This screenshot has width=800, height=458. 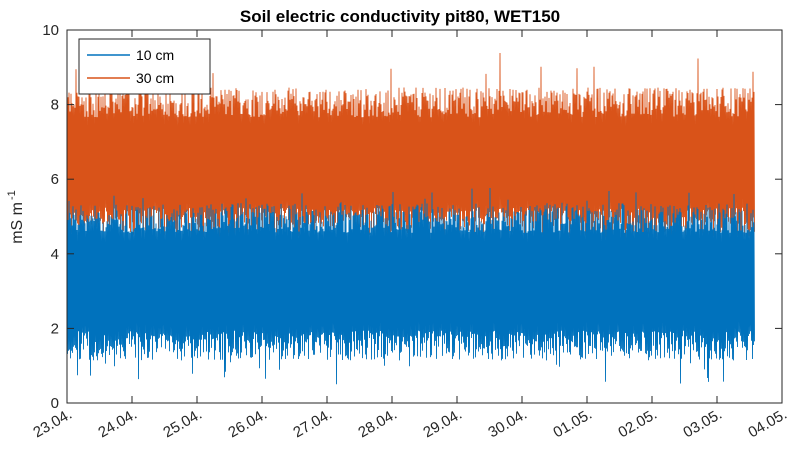 I want to click on y-tick-label: 4, so click(x=55, y=254).